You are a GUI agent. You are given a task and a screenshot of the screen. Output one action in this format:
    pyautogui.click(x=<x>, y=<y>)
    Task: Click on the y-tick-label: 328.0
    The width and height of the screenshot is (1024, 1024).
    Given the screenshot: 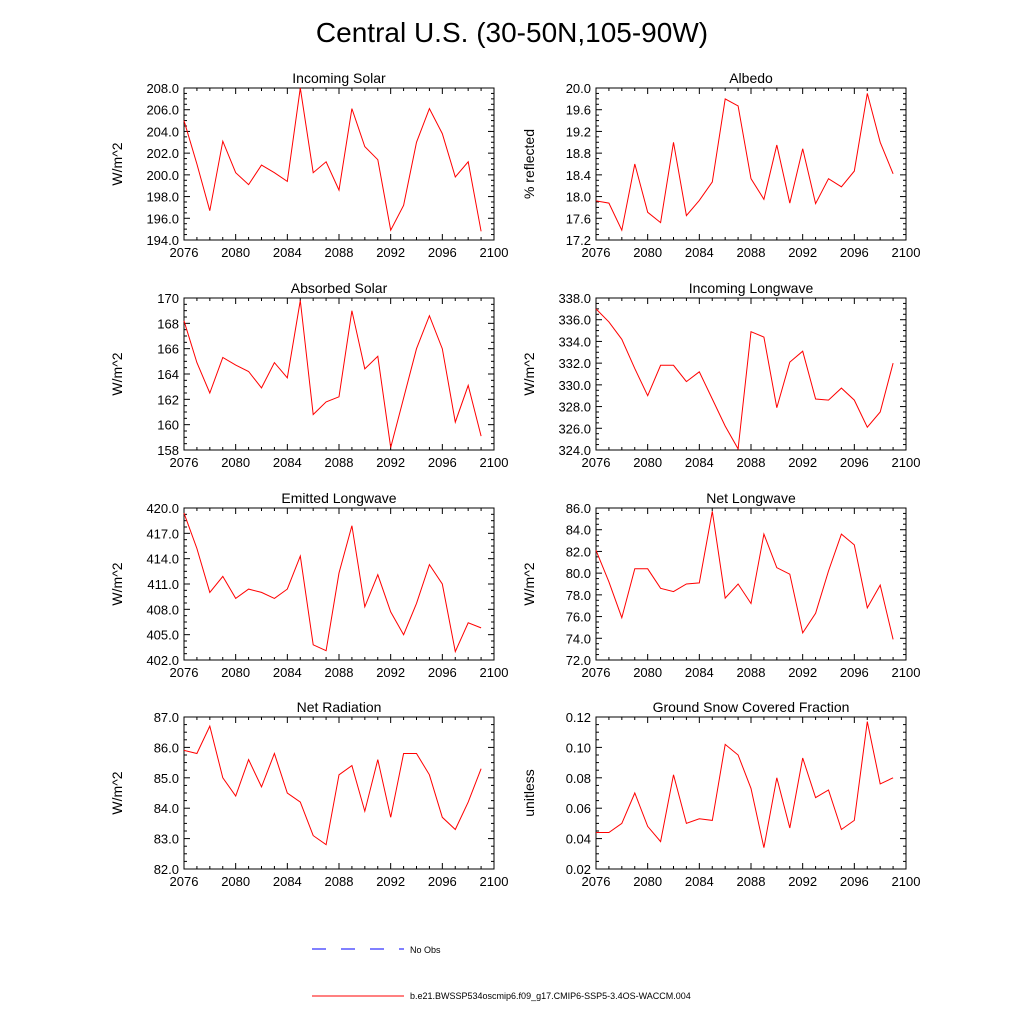 What is the action you would take?
    pyautogui.click(x=574, y=407)
    